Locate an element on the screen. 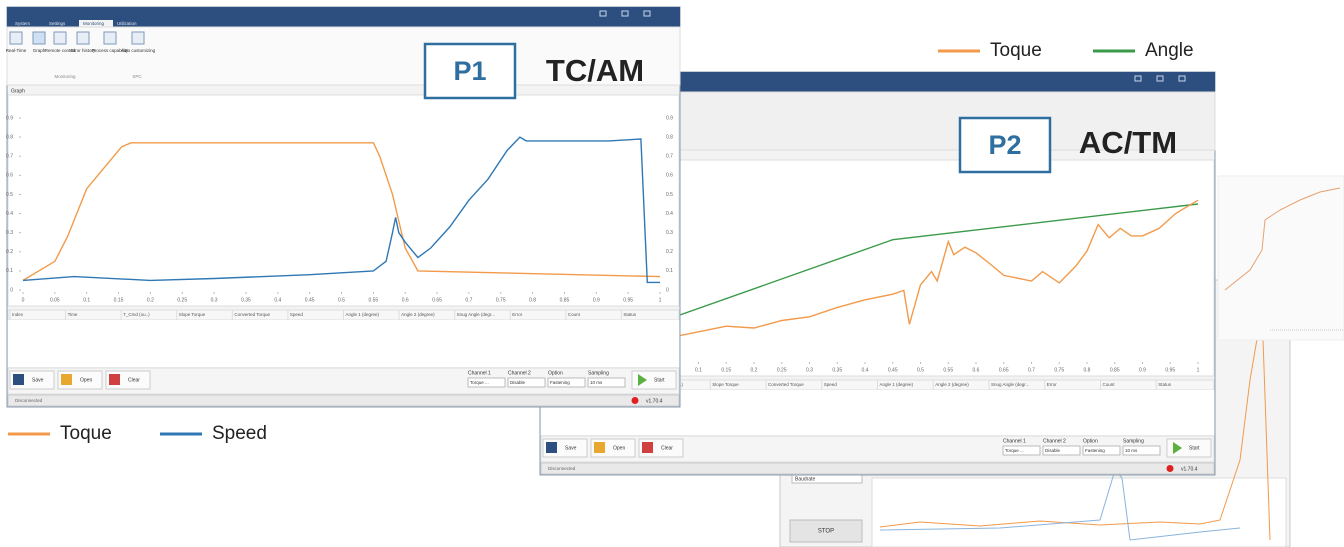  x-tick-label: 0.85 is located at coordinates (1115, 370).